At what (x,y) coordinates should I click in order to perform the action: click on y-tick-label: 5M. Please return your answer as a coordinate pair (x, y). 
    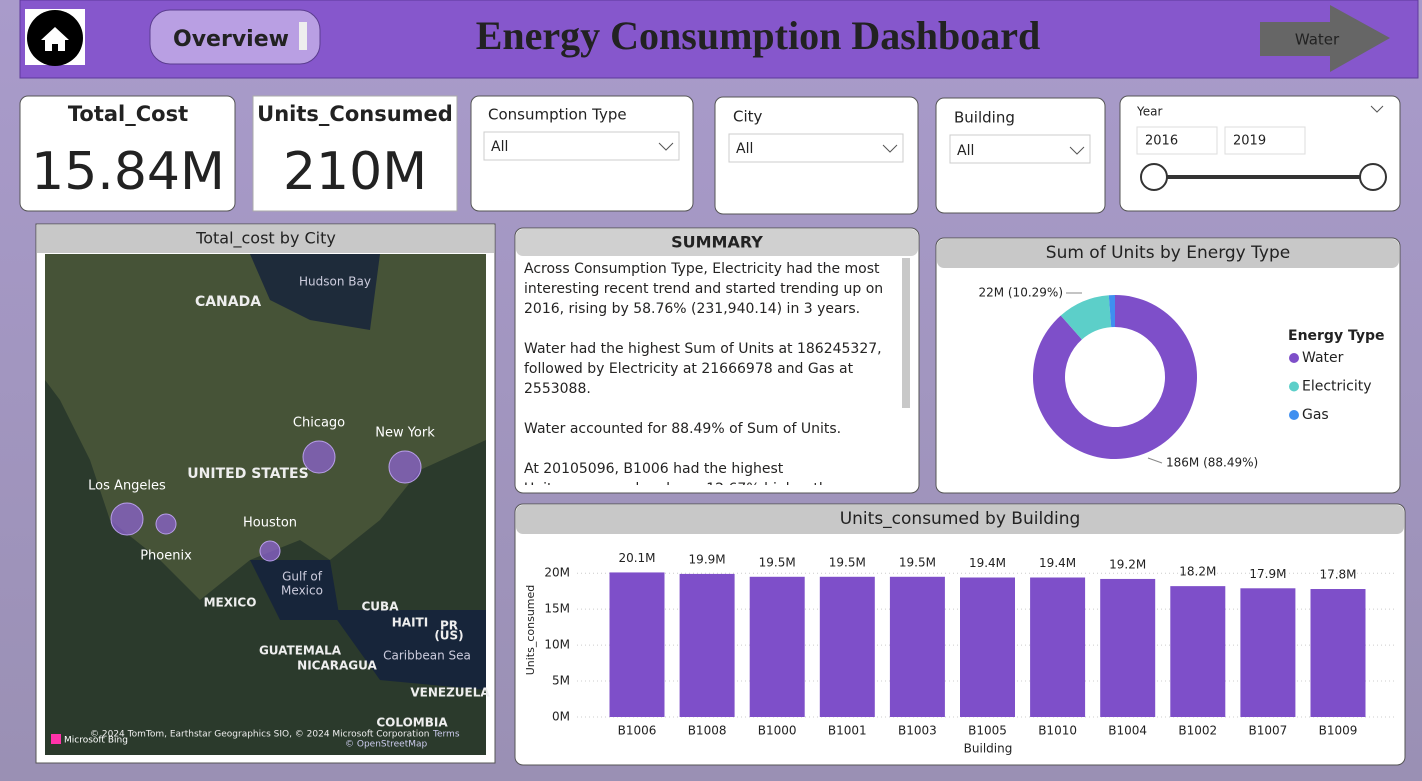
    Looking at the image, I should click on (561, 681).